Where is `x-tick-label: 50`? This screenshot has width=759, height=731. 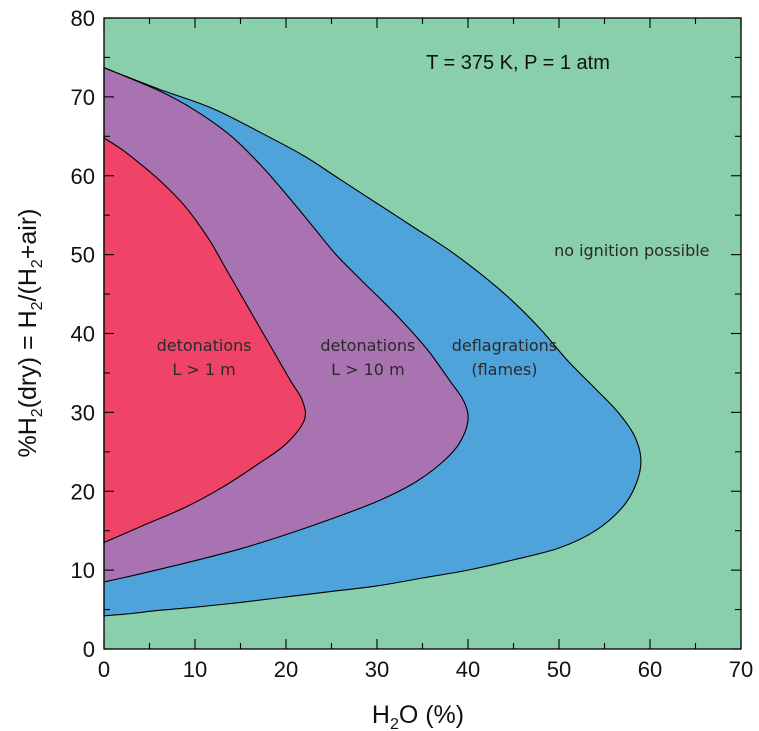
x-tick-label: 50 is located at coordinates (559, 669).